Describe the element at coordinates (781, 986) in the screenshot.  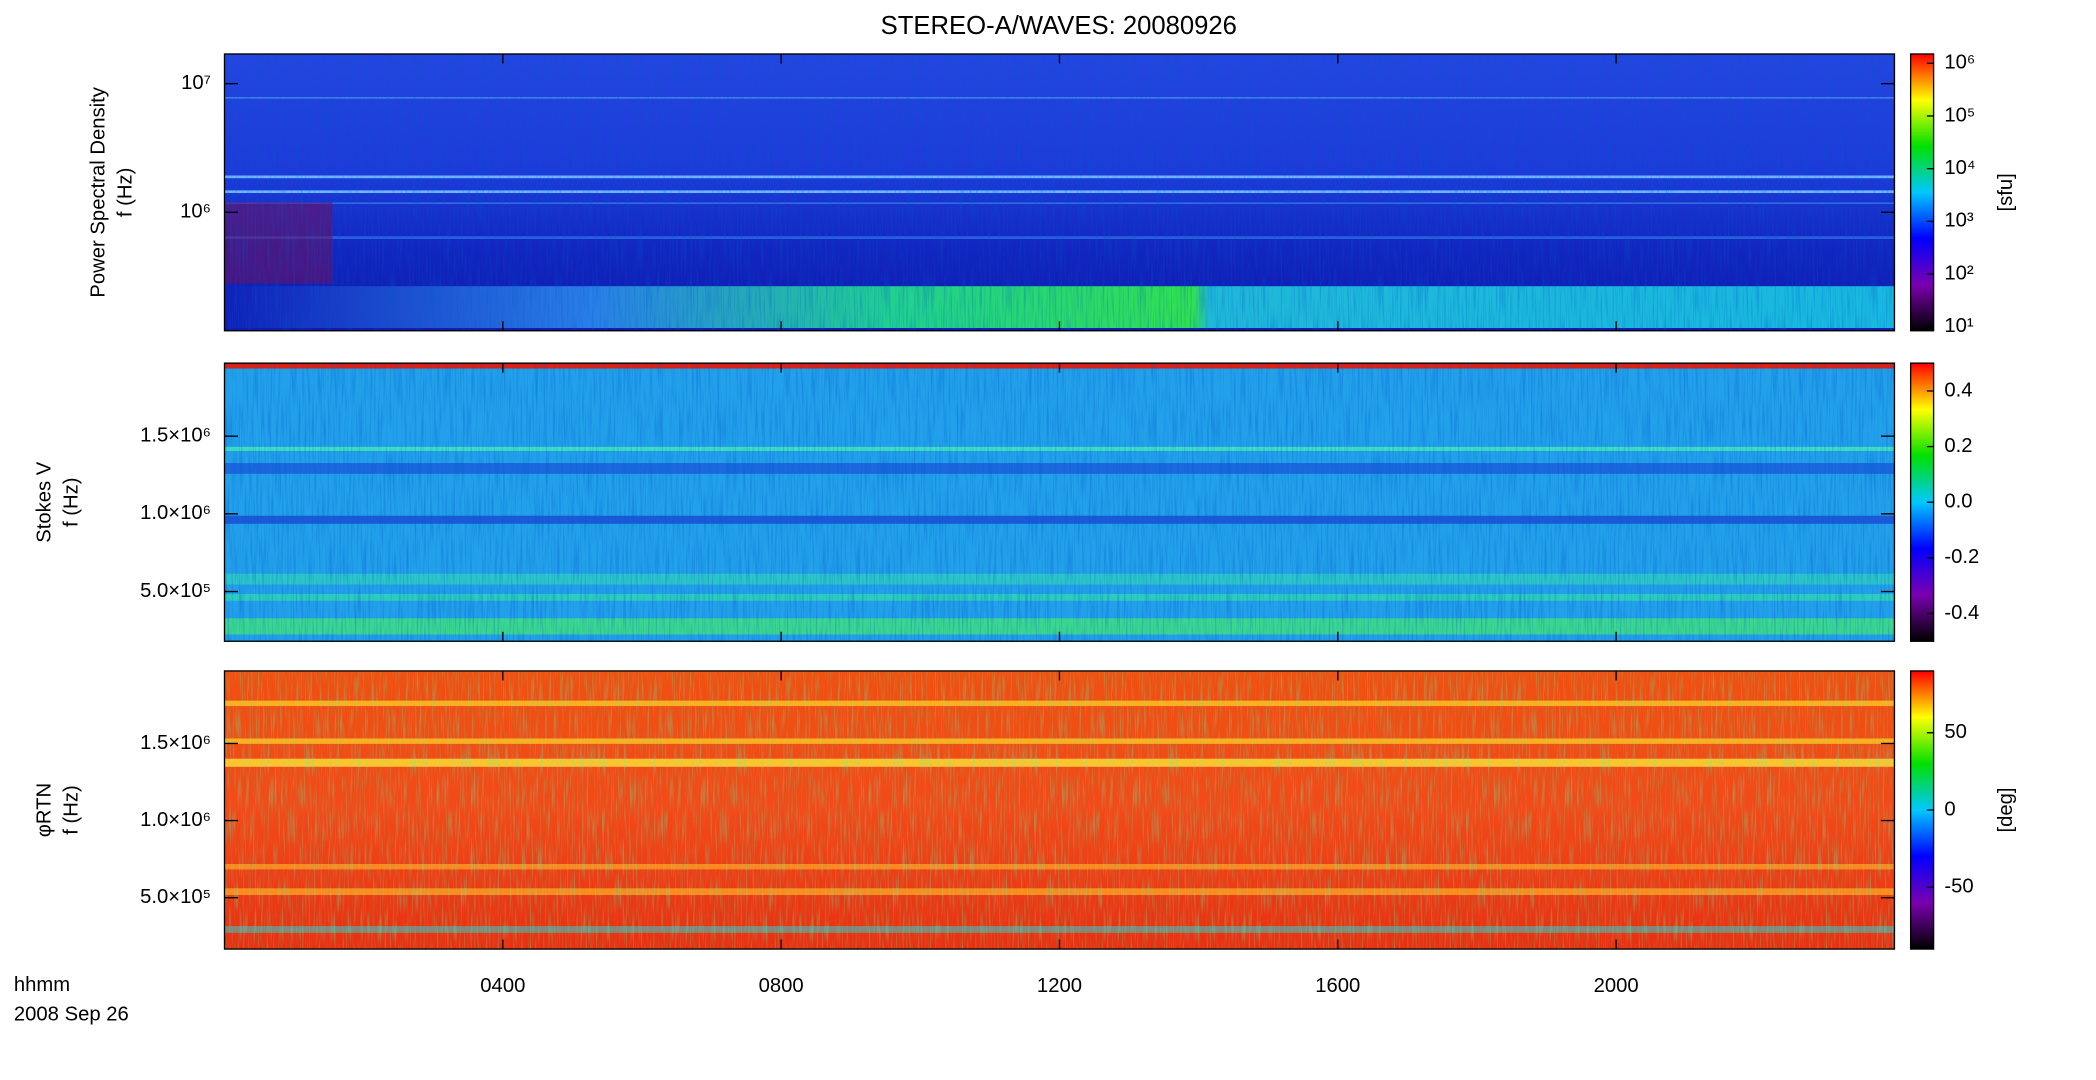
I see `x-tick-label: 0800` at that location.